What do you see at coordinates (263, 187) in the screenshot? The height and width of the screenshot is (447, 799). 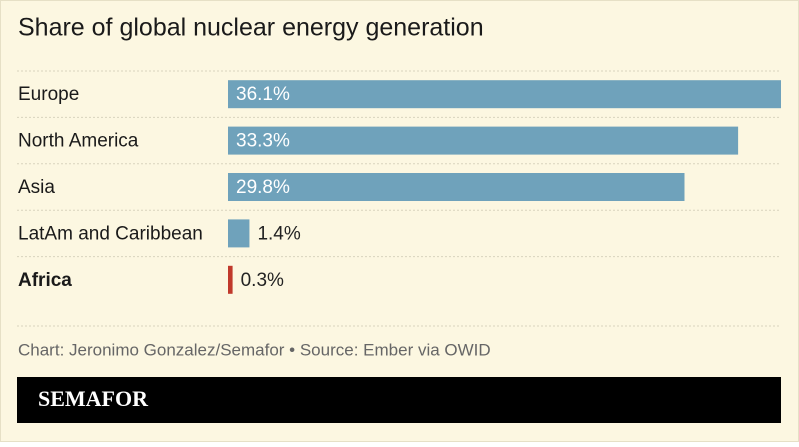 I see `value-label: 29.8%` at bounding box center [263, 187].